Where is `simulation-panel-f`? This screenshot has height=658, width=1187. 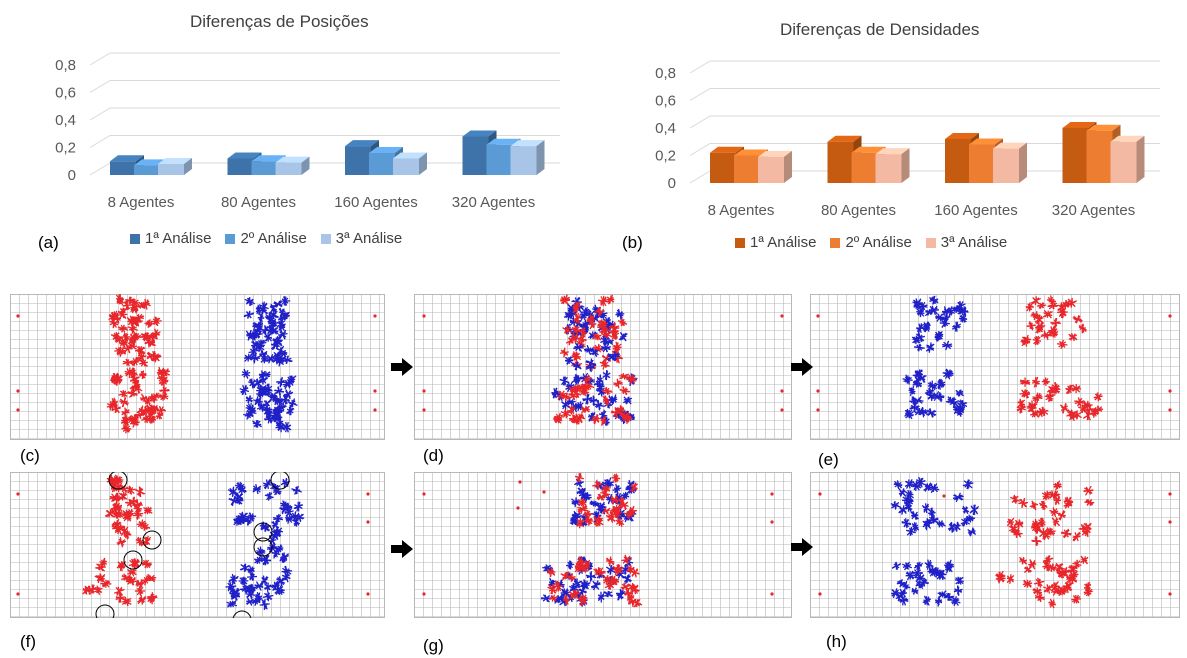
simulation-panel-f is located at coordinates (197, 545).